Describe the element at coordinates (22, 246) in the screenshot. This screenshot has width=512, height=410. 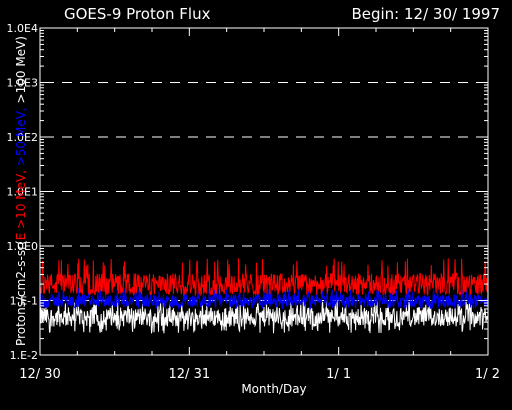
I see `y-tick-label: 1.0E0` at that location.